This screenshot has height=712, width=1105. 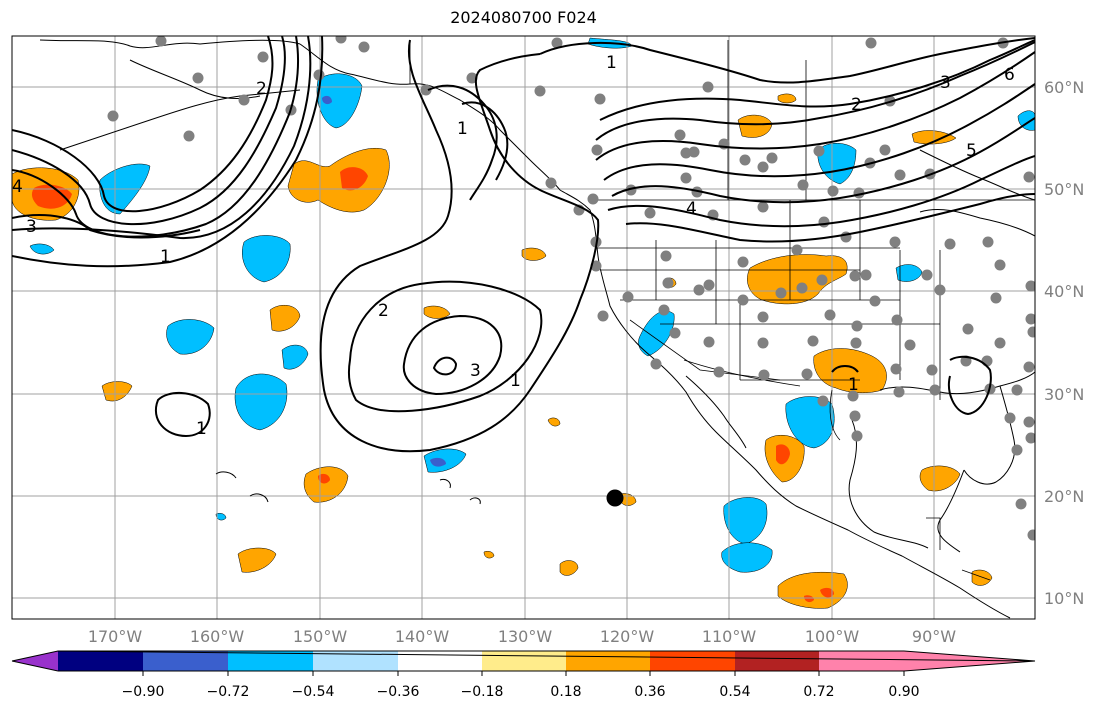 I want to click on lon-label: 130°W, so click(x=525, y=636).